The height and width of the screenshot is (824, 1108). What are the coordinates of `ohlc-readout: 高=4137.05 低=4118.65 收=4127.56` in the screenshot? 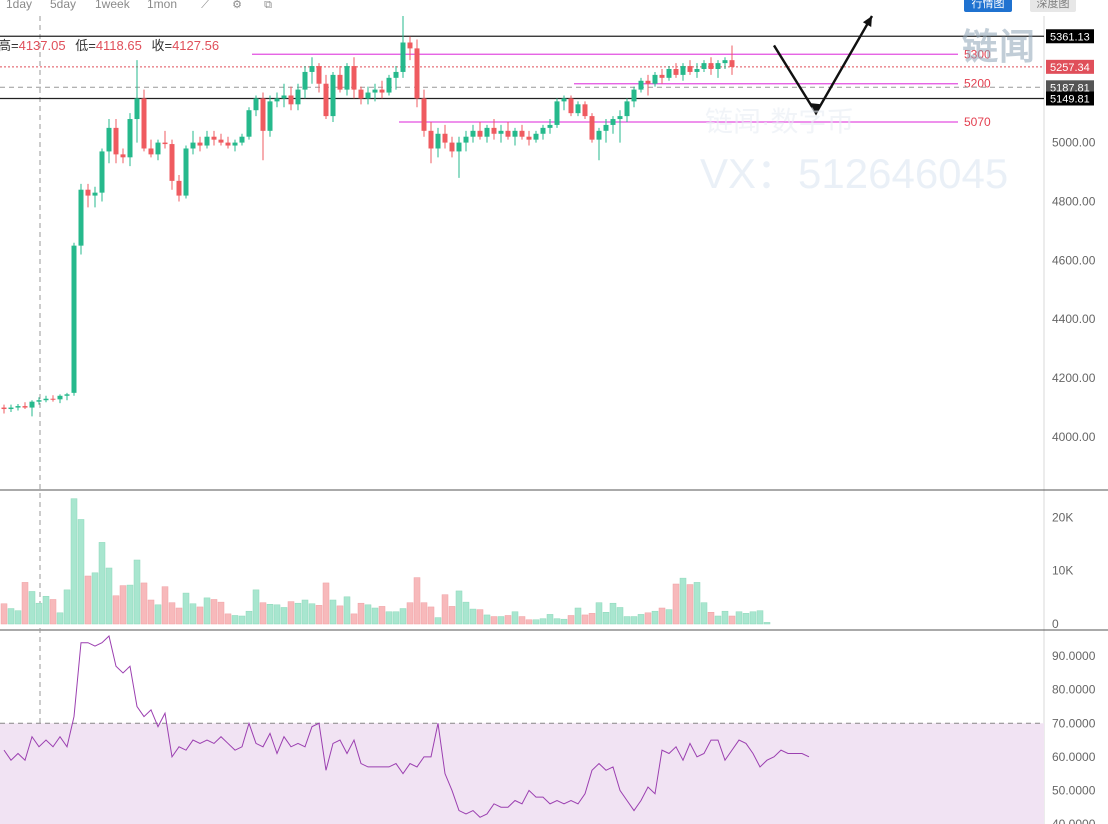 It's located at (109, 44).